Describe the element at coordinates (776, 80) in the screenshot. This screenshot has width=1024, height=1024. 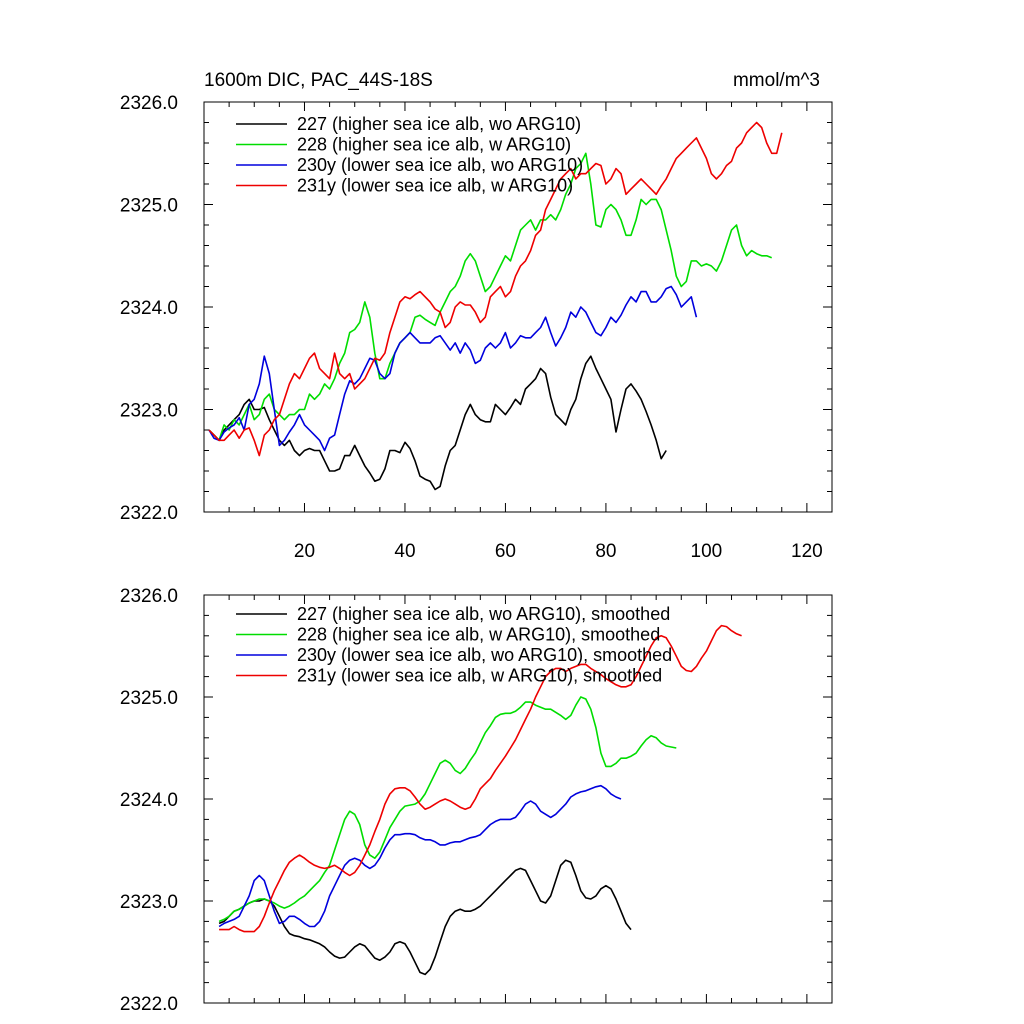
I see `figure-units: mmol/m^3` at that location.